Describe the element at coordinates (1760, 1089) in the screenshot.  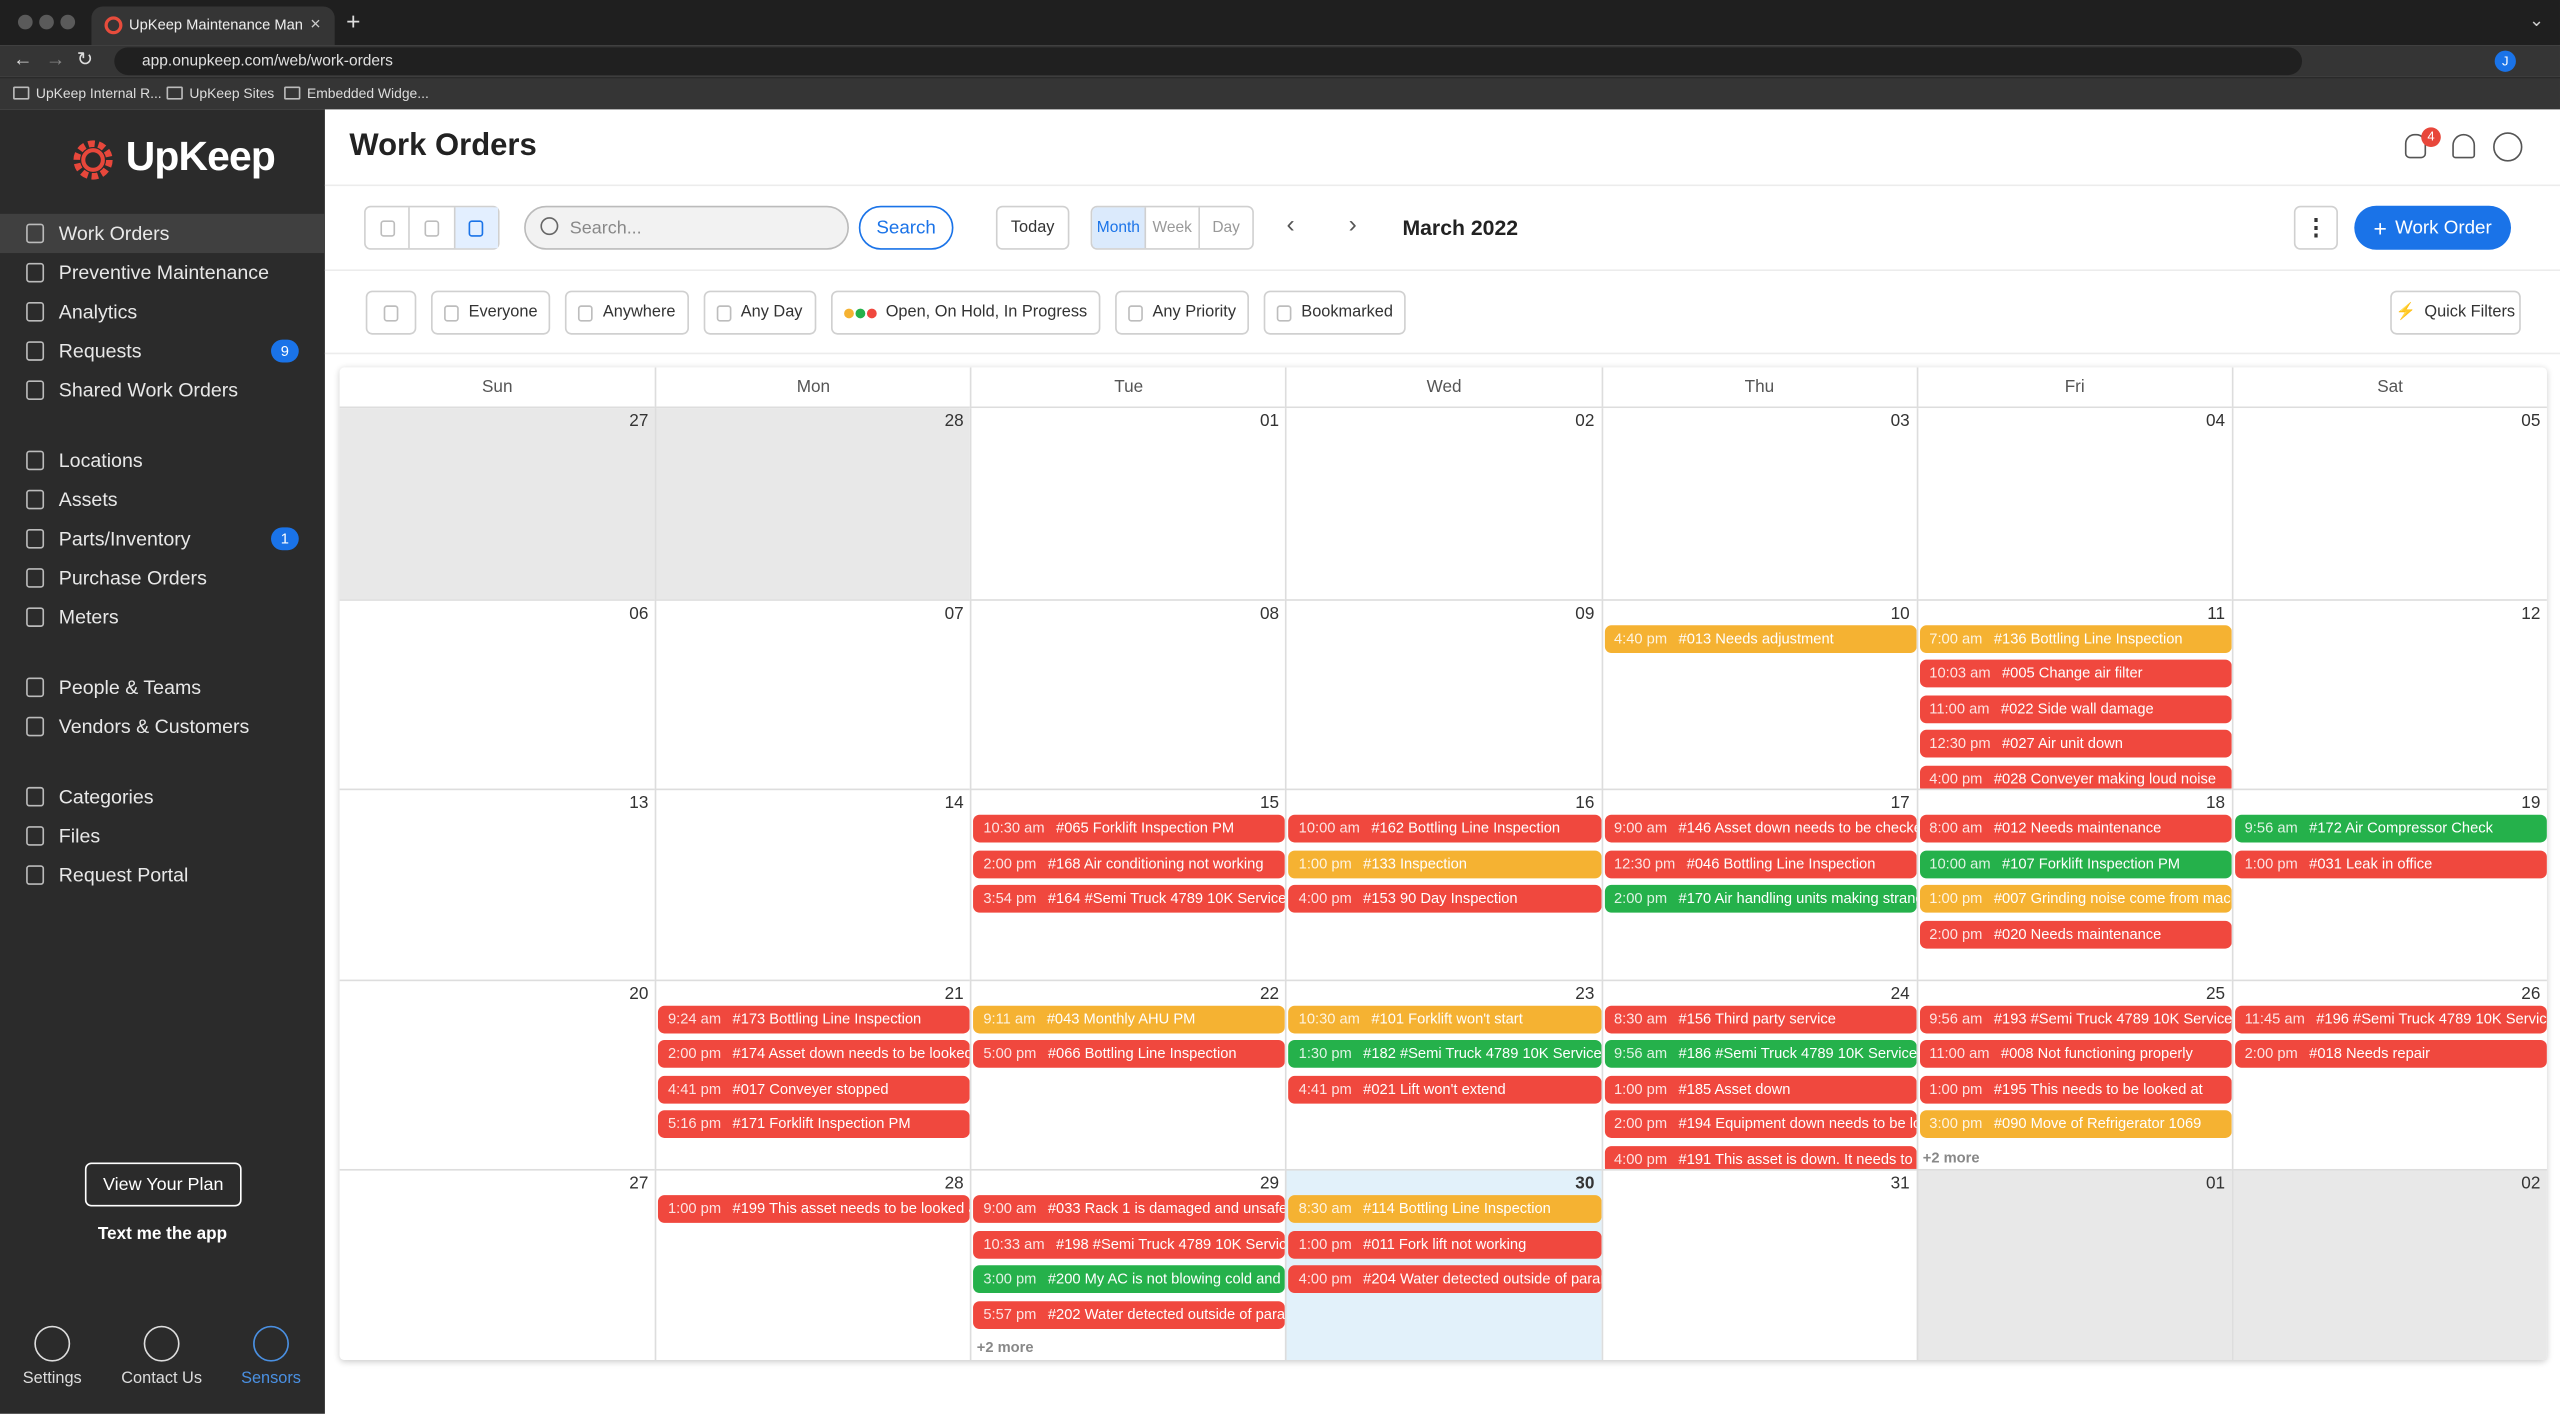
I see `work-order-event: 1:00 pm #185 Asset down` at that location.